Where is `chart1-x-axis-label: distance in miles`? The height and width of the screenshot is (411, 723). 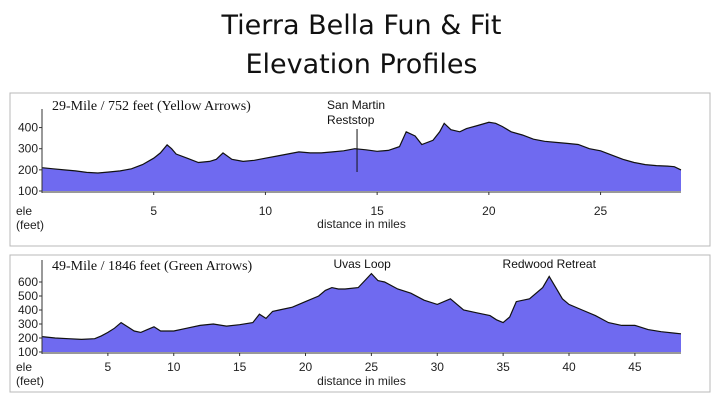 chart1-x-axis-label: distance in miles is located at coordinates (361, 224).